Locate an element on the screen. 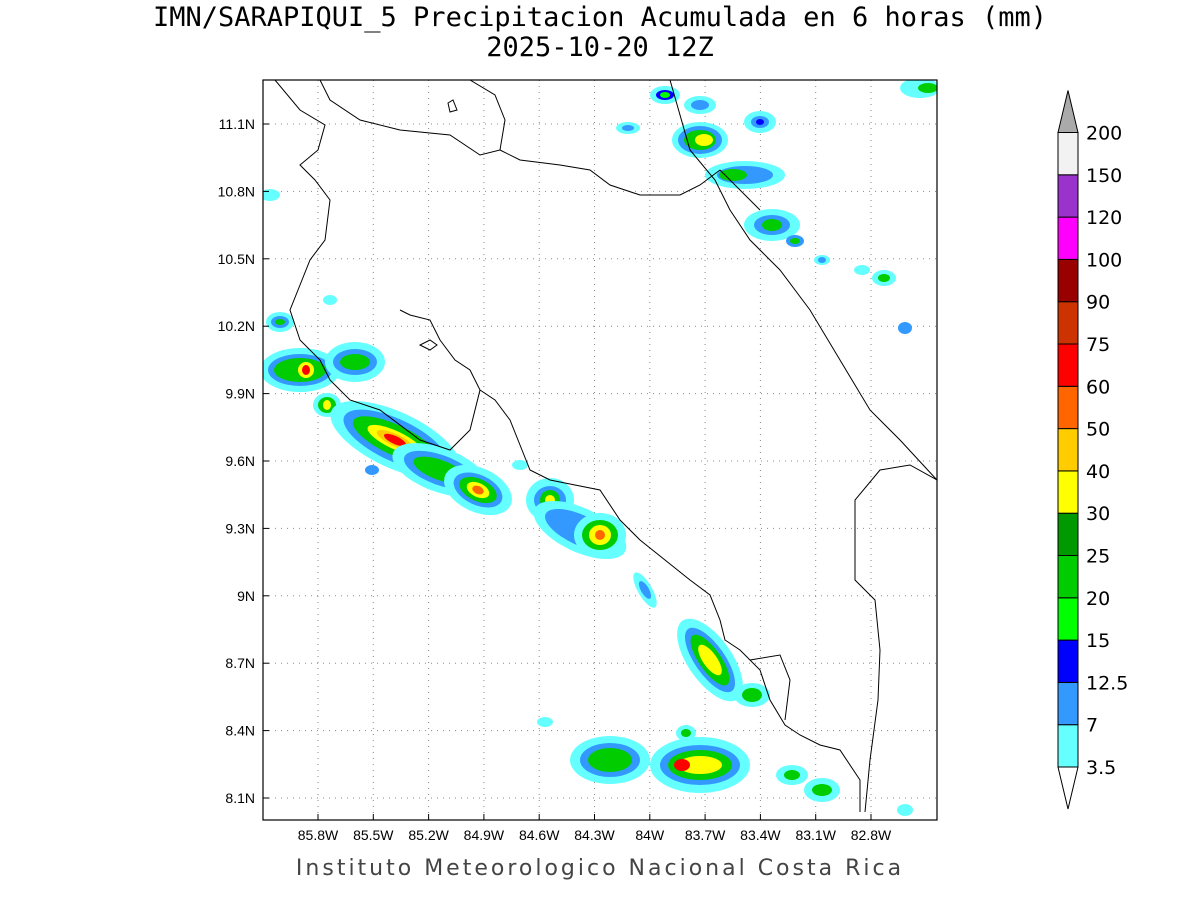 The width and height of the screenshot is (1200, 900). x-tick-label: 83.7W is located at coordinates (705, 835).